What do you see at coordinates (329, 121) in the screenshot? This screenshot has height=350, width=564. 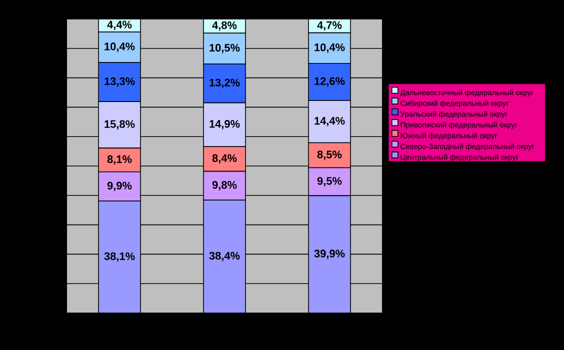 I see `data-label: 14,4%` at bounding box center [329, 121].